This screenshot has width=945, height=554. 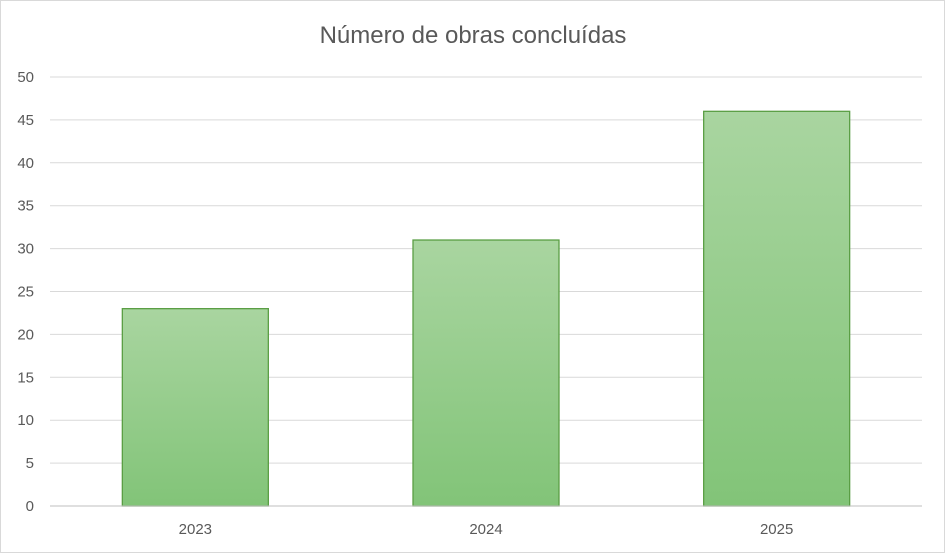 I want to click on y-tick-label: 20, so click(x=25, y=334).